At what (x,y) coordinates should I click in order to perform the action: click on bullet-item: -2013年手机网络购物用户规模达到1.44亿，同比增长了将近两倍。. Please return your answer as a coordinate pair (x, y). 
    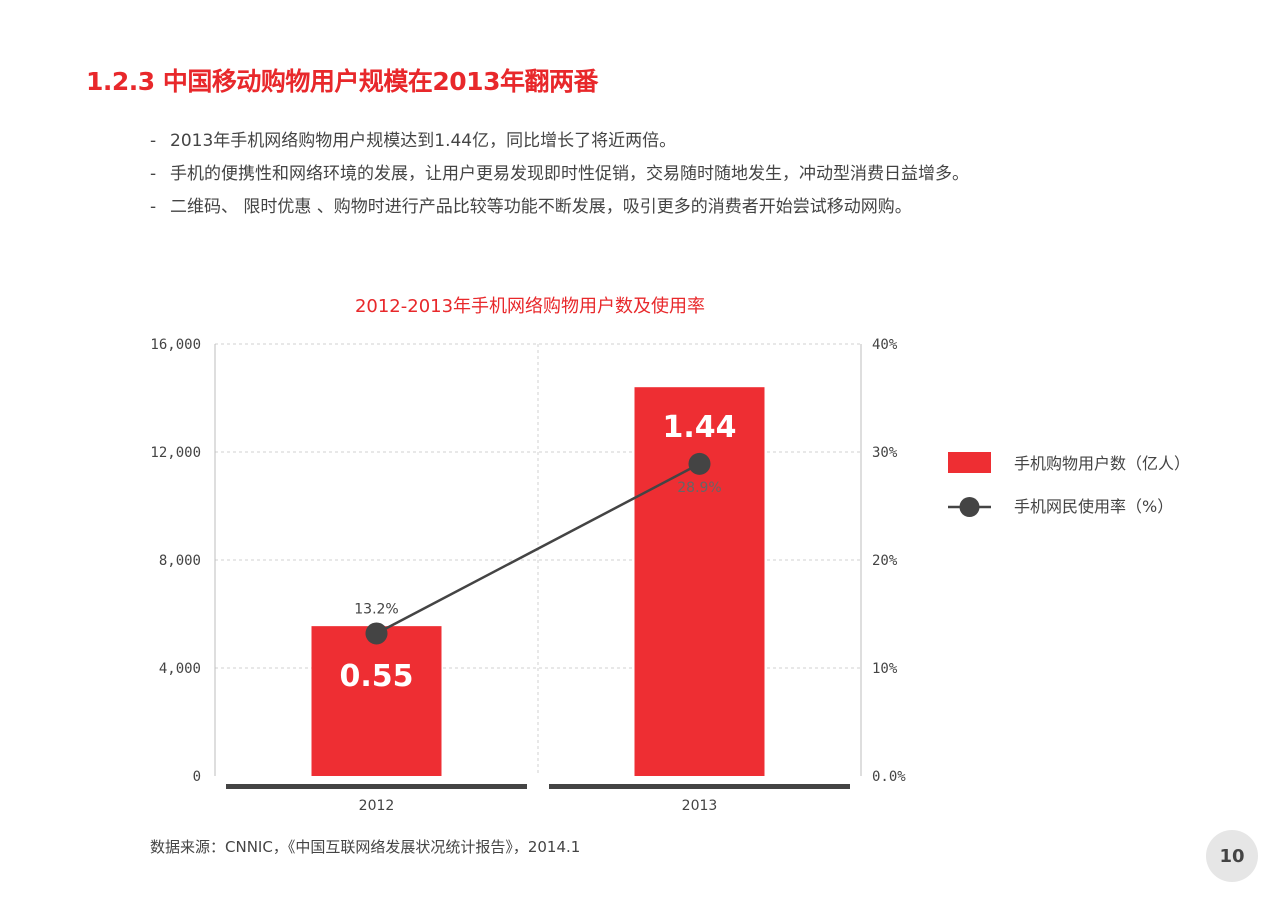
    Looking at the image, I should click on (559, 142).